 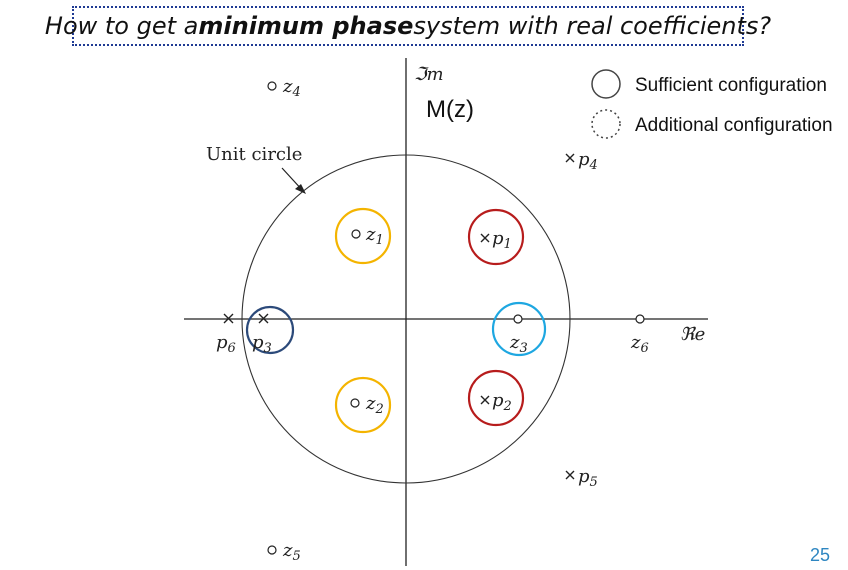 What do you see at coordinates (635, 342) in the screenshot?
I see `zero-z6-base: z` at bounding box center [635, 342].